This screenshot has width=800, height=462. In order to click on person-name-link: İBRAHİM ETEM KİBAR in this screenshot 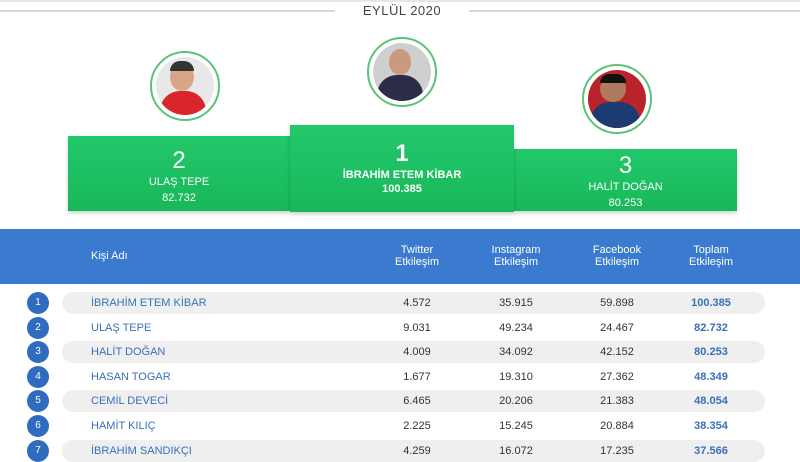, I will do `click(149, 303)`.